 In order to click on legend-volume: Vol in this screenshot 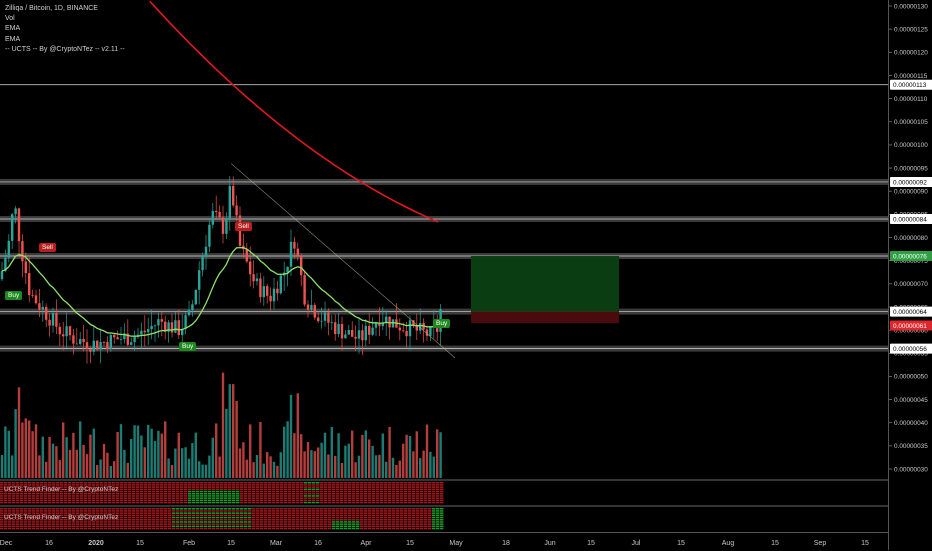, I will do `click(10, 19)`.